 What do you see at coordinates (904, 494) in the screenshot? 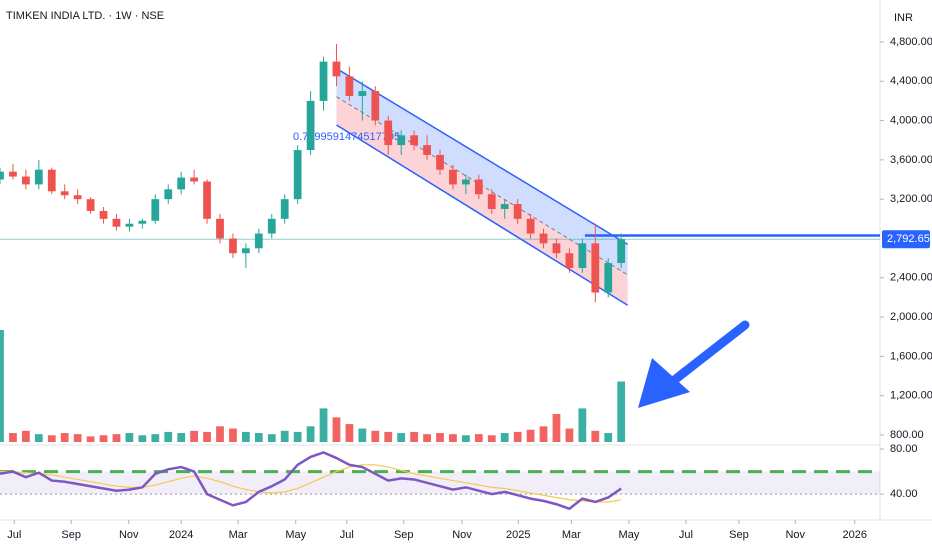
I see `rsi-tick-label: 40.00` at bounding box center [904, 494].